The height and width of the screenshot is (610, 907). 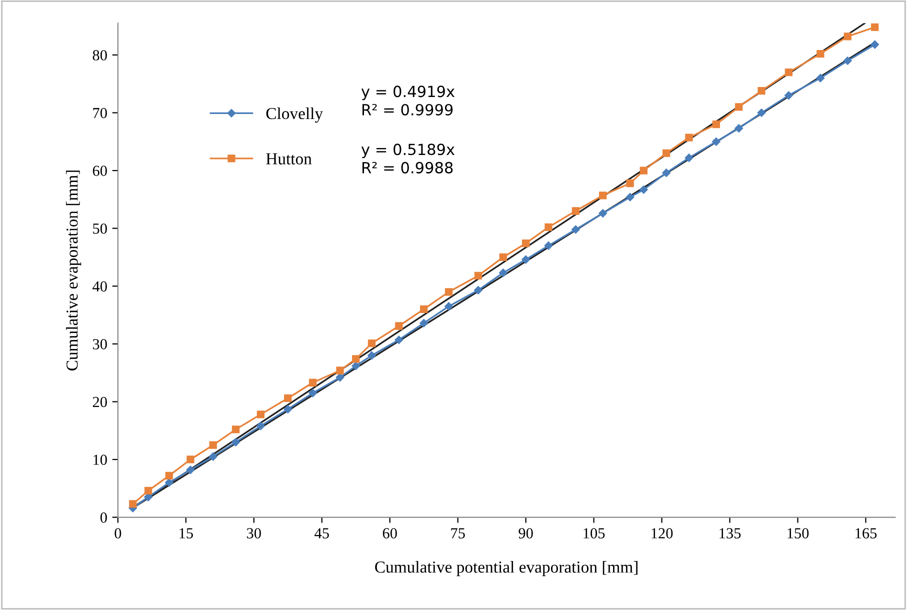 I want to click on x-axis-title: Cumulative potential evaporation [mm], so click(x=506, y=568).